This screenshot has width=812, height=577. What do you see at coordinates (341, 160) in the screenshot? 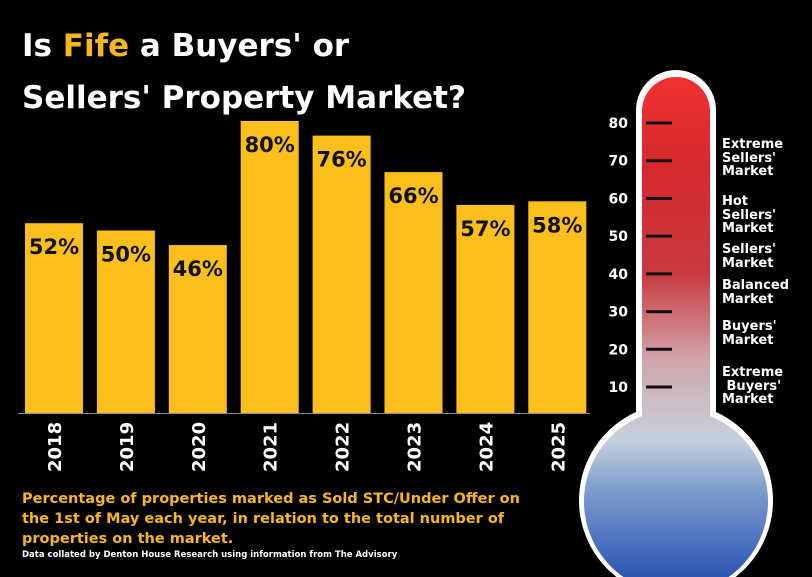
I see `bar-value-label: 76%` at bounding box center [341, 160].